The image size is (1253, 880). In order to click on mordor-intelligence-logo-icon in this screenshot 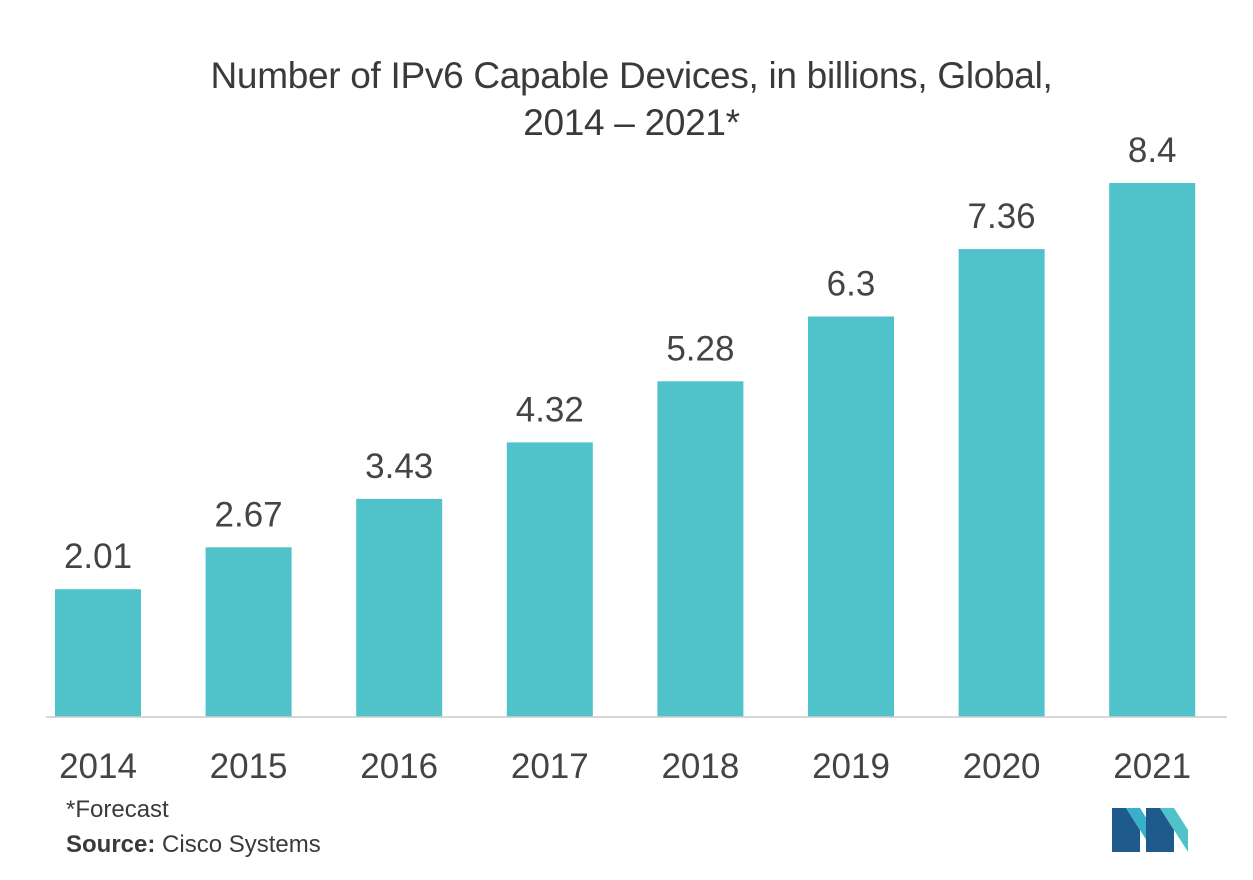, I will do `click(1150, 830)`.